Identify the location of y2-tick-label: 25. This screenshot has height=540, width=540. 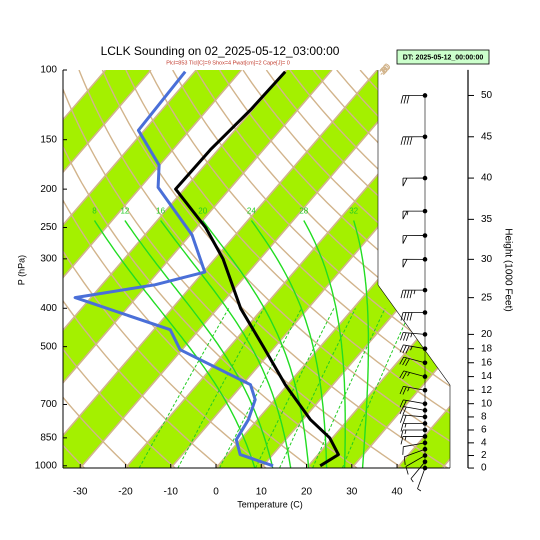
(487, 297).